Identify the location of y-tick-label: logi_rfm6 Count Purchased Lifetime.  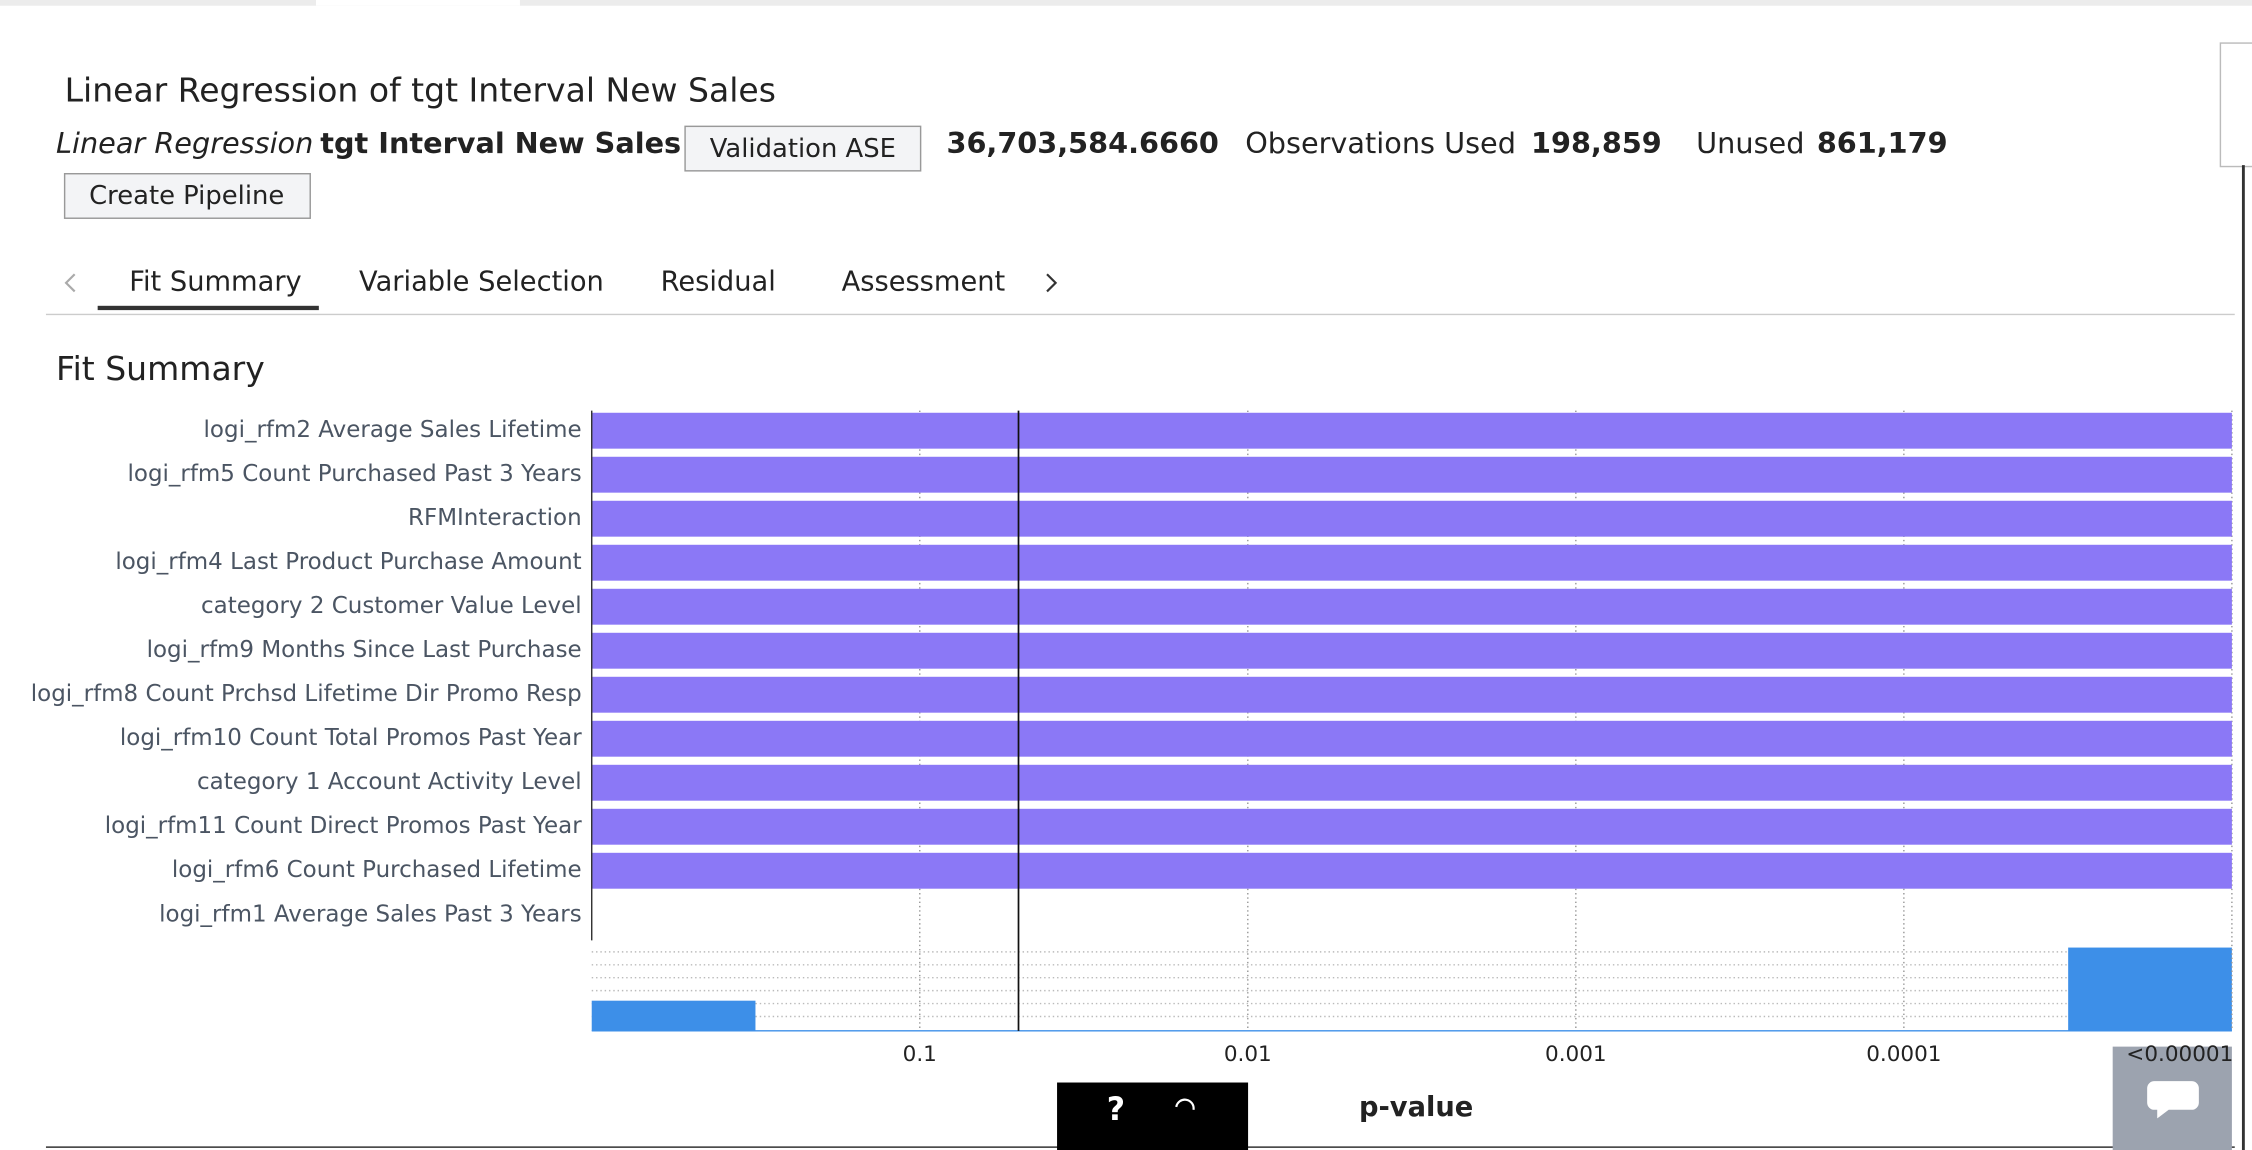
(377, 870).